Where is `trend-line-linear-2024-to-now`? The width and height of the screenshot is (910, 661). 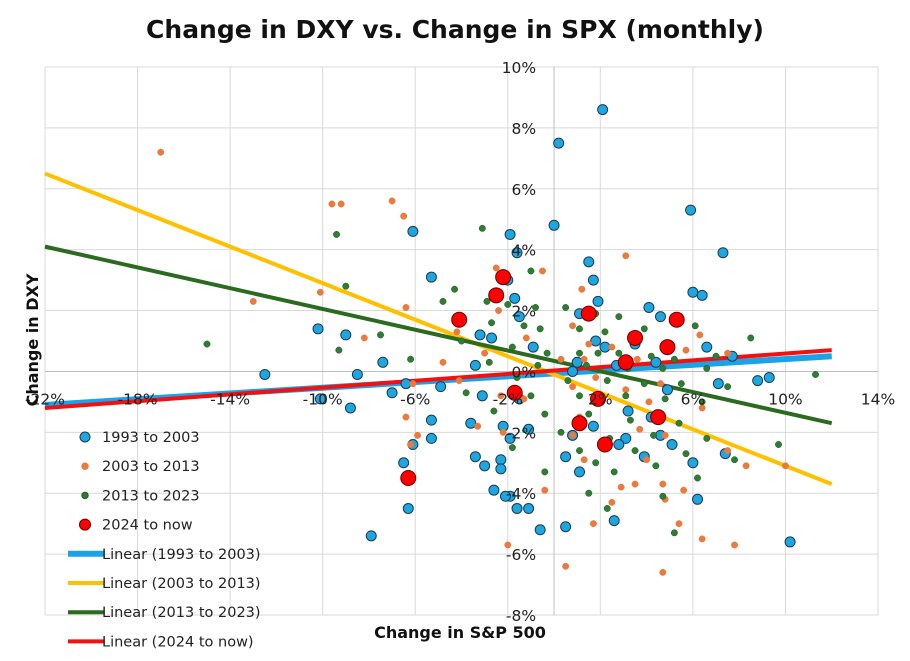
trend-line-linear-2024-to-now is located at coordinates (438, 379).